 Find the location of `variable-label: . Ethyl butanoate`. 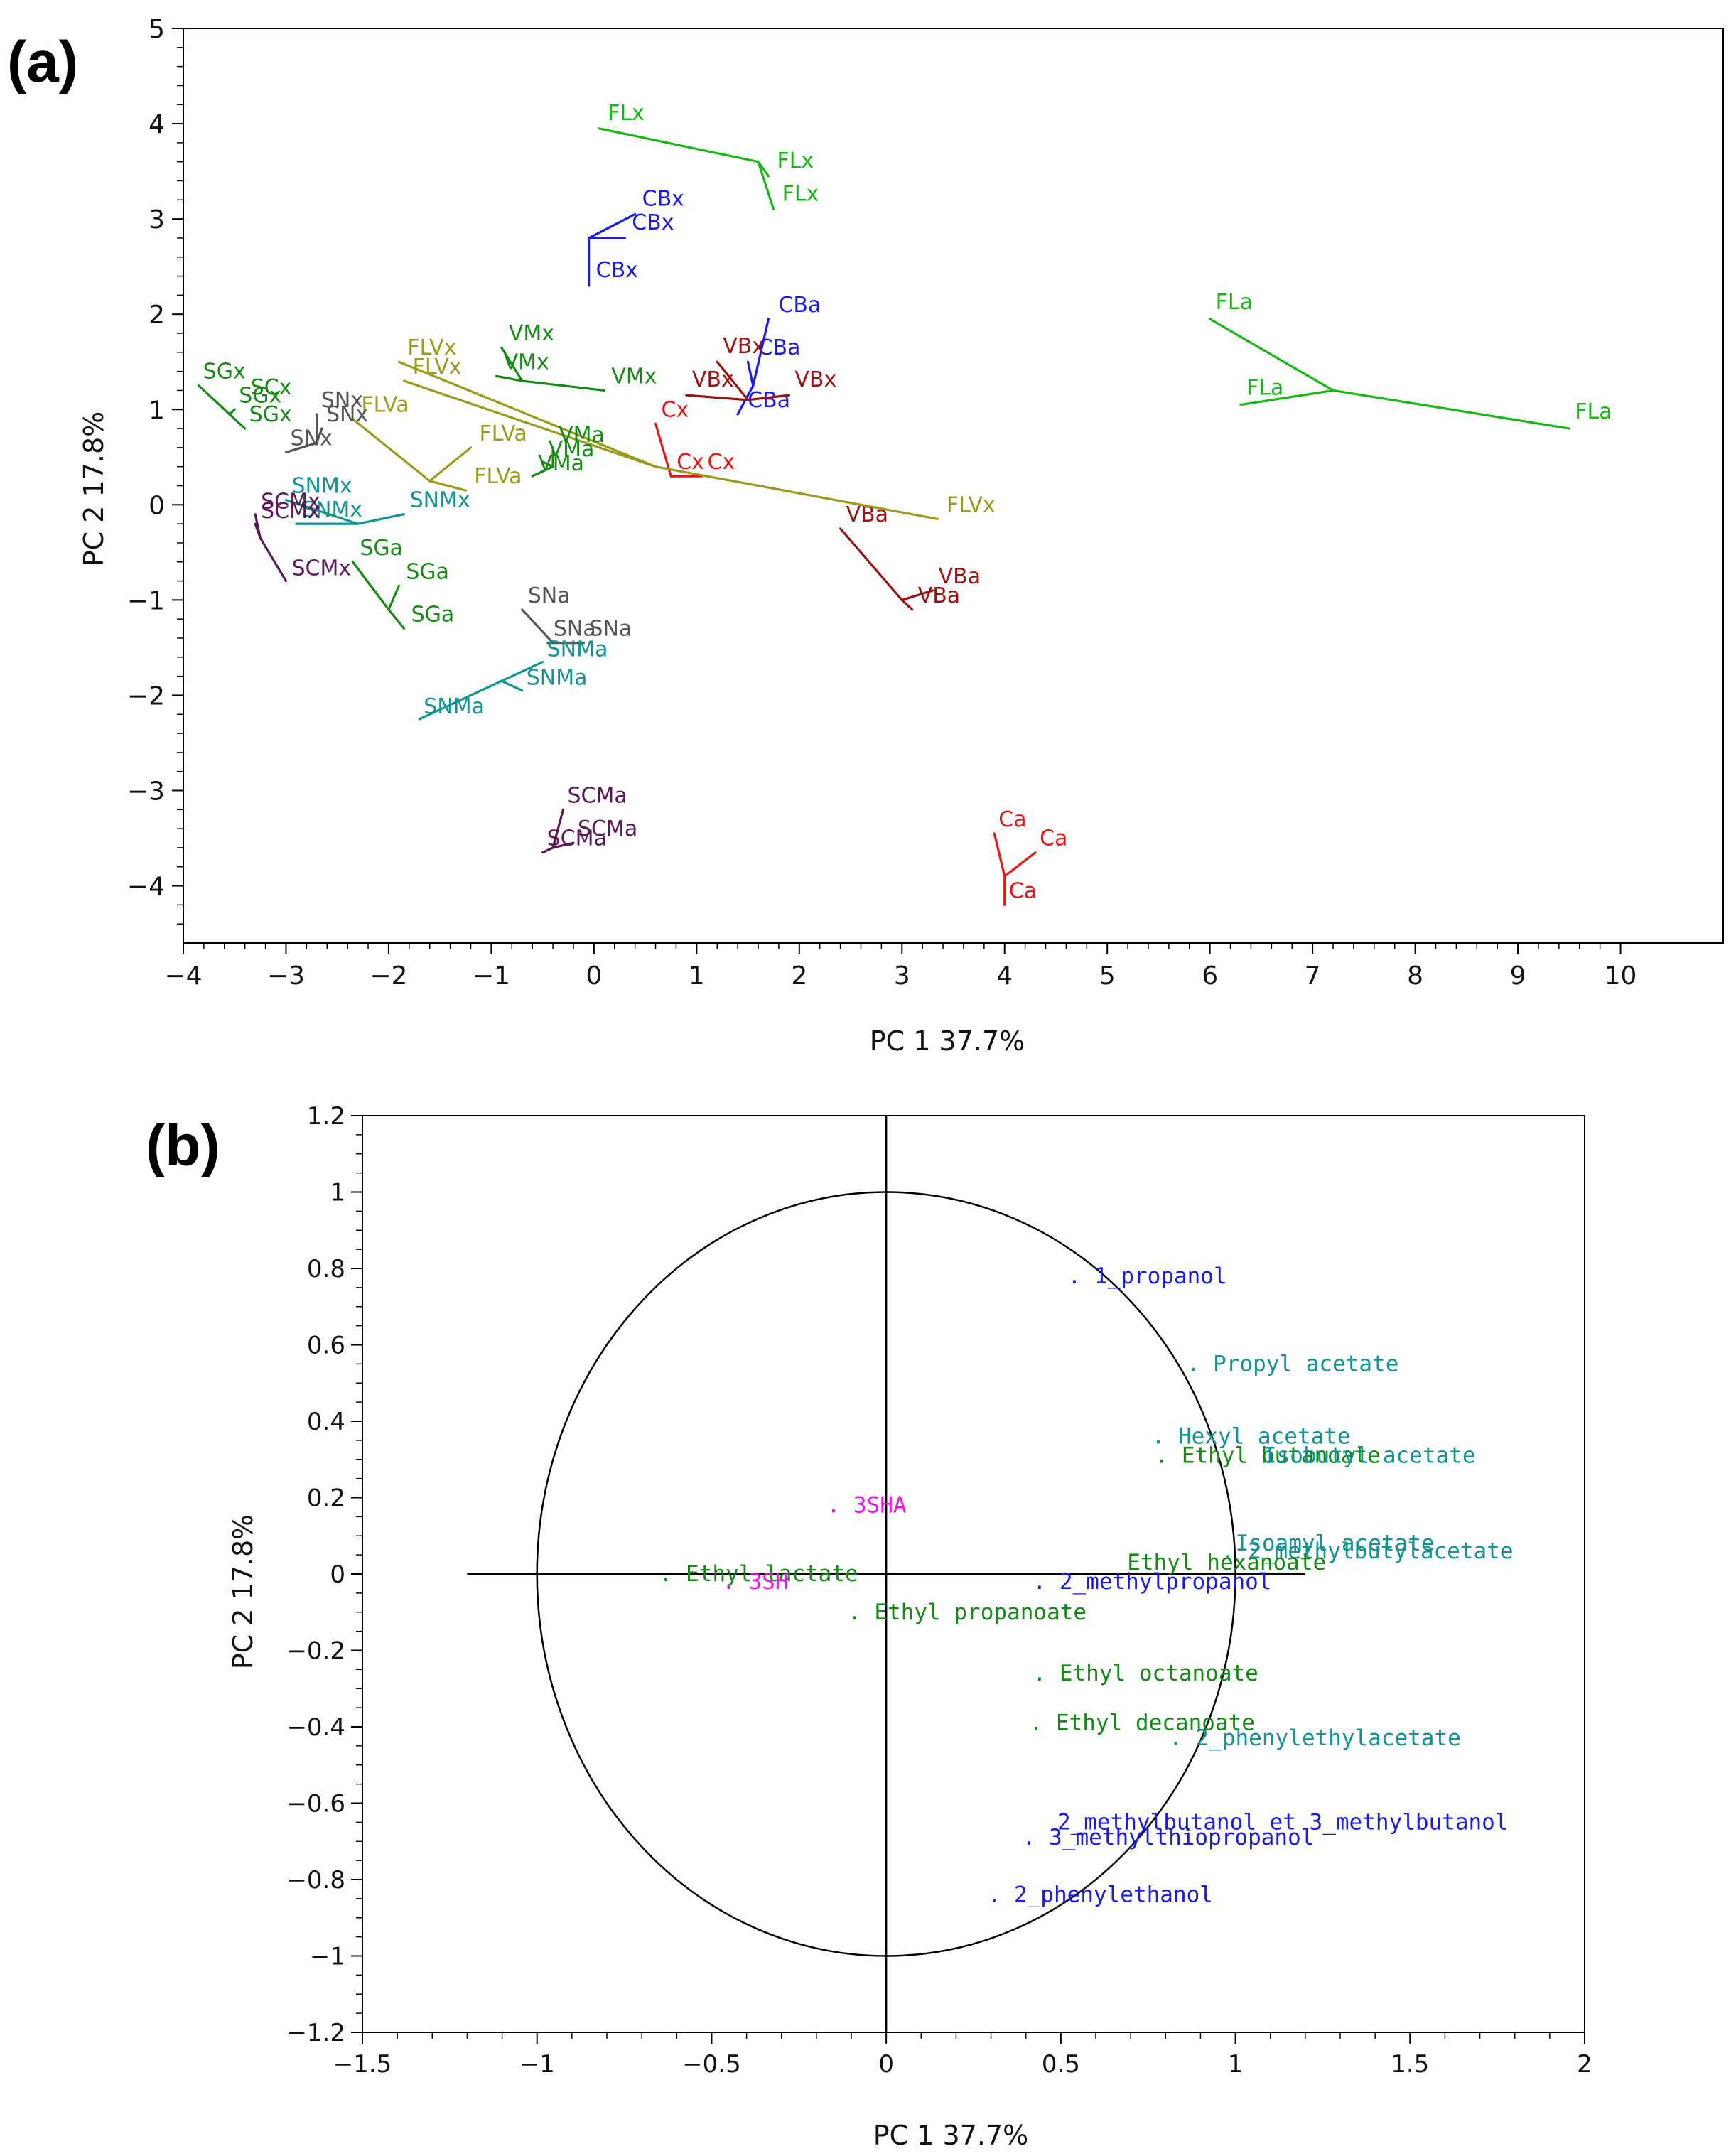

variable-label: . Ethyl butanoate is located at coordinates (1268, 1456).